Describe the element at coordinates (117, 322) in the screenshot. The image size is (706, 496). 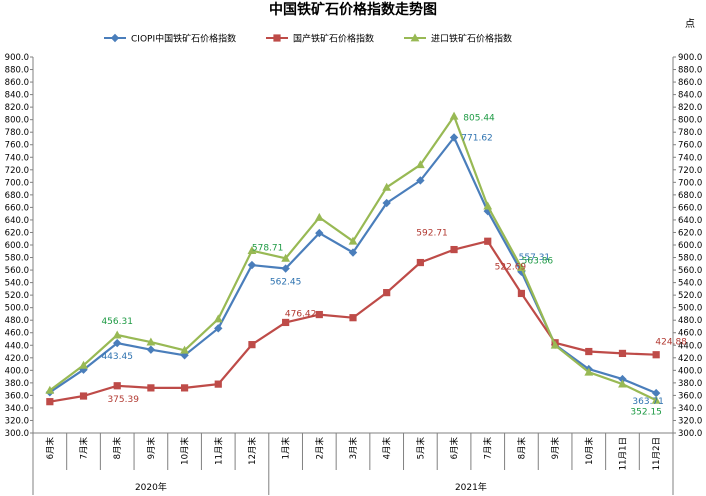
I see `data-label: 456.31` at that location.